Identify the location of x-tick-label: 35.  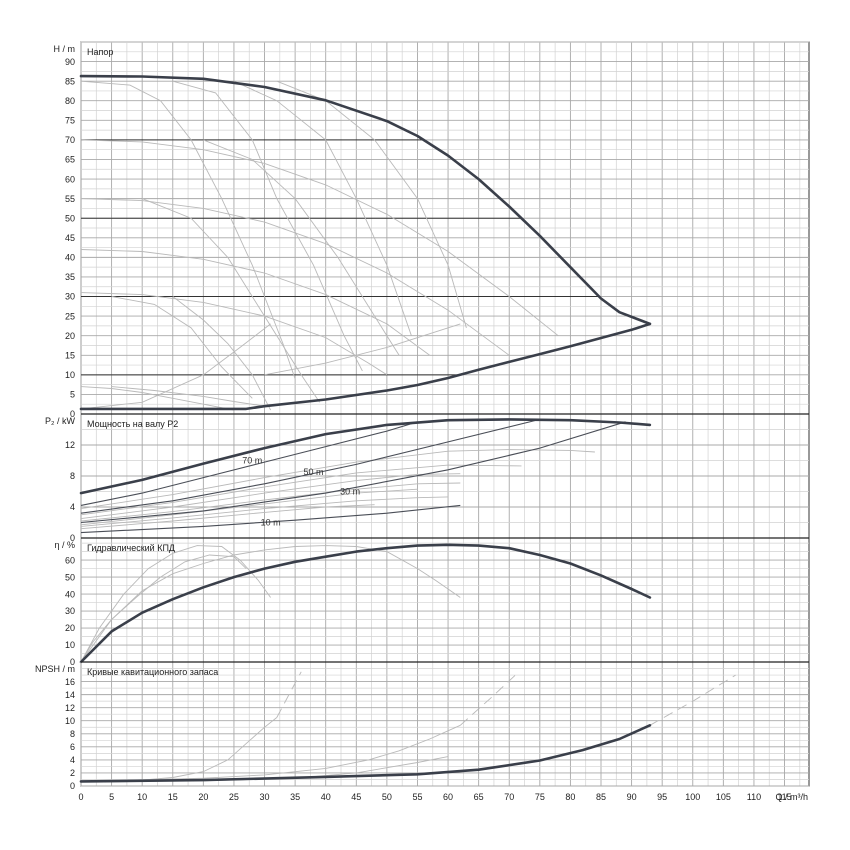
(295, 797).